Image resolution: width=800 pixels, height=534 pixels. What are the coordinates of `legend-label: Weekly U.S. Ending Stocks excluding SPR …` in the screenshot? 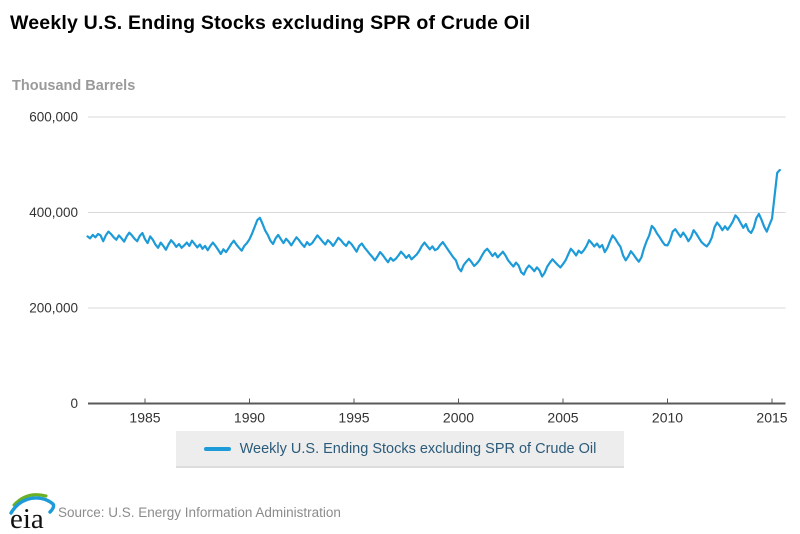 It's located at (418, 448).